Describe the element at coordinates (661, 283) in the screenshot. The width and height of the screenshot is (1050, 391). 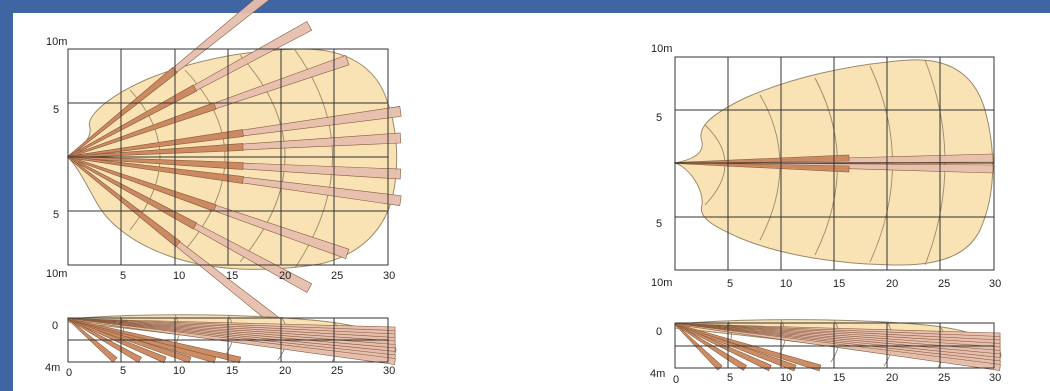
I see `narrow-top-y-bottom-label: 10m` at that location.